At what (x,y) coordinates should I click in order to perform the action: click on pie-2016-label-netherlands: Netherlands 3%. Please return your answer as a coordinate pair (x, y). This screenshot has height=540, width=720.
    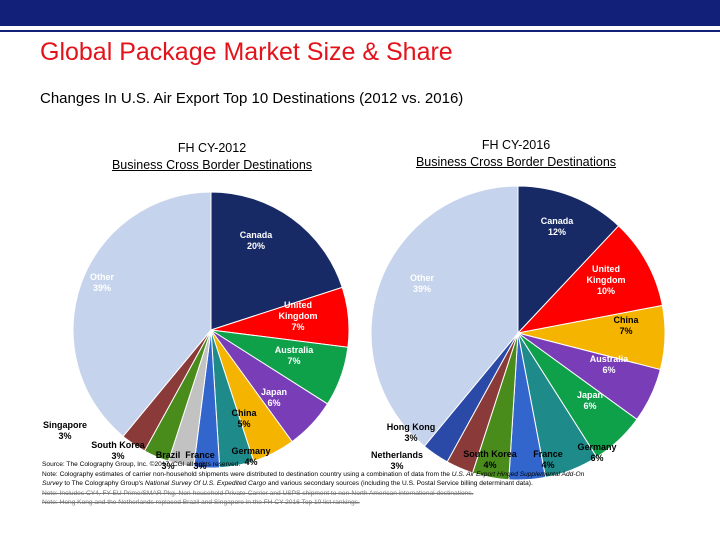
    Looking at the image, I should click on (397, 460).